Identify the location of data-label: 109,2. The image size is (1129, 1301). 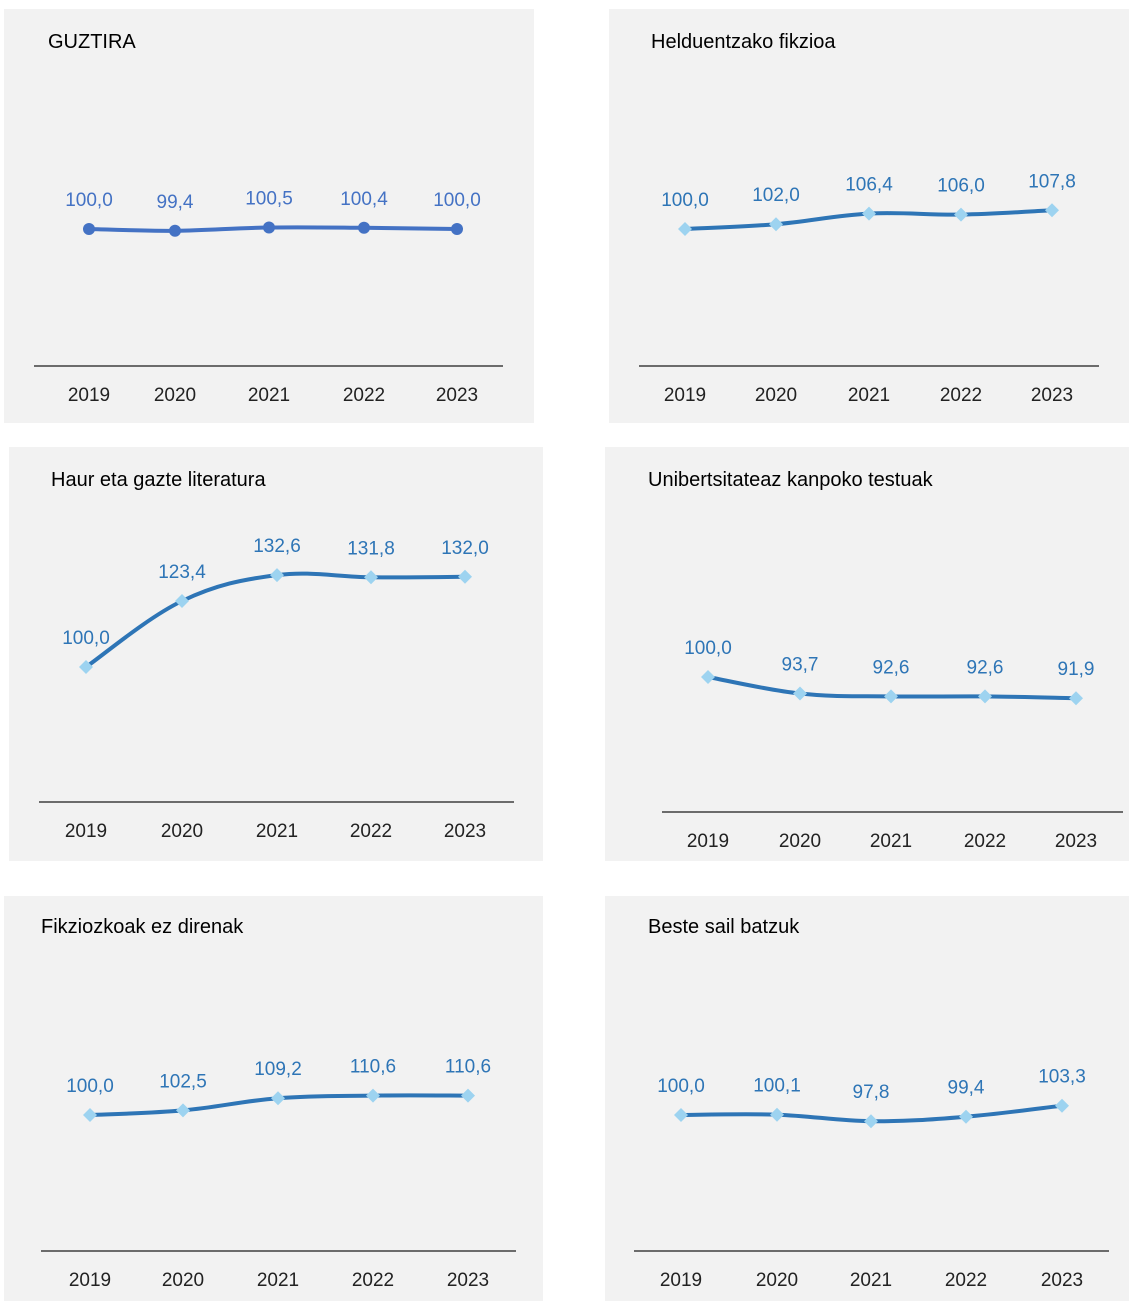
(278, 1069).